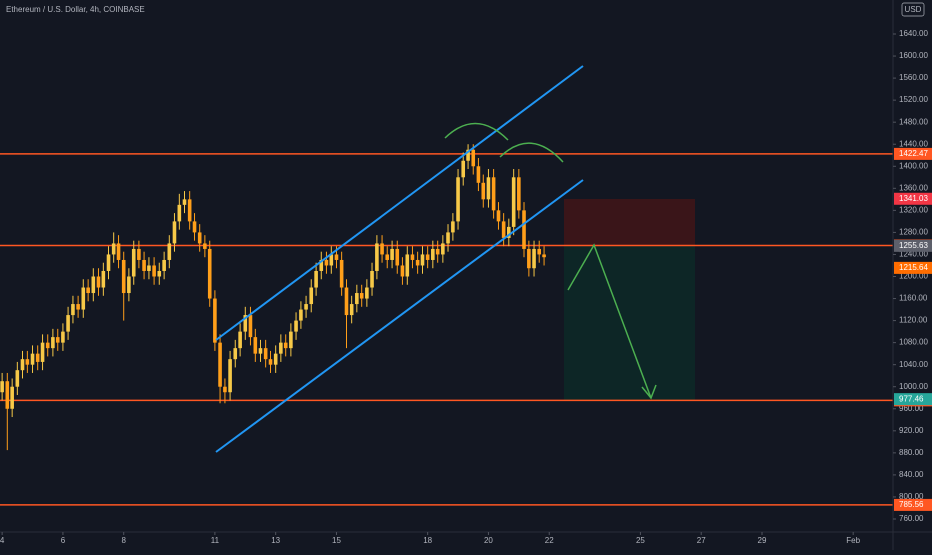  Describe the element at coordinates (911, 518) in the screenshot. I see `y-tick-label: 760.00` at that location.